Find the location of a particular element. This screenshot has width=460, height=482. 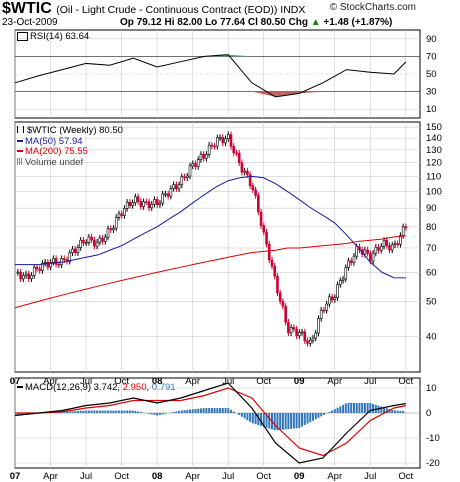

site-credit: © StockCharts.com is located at coordinates (372, 7).